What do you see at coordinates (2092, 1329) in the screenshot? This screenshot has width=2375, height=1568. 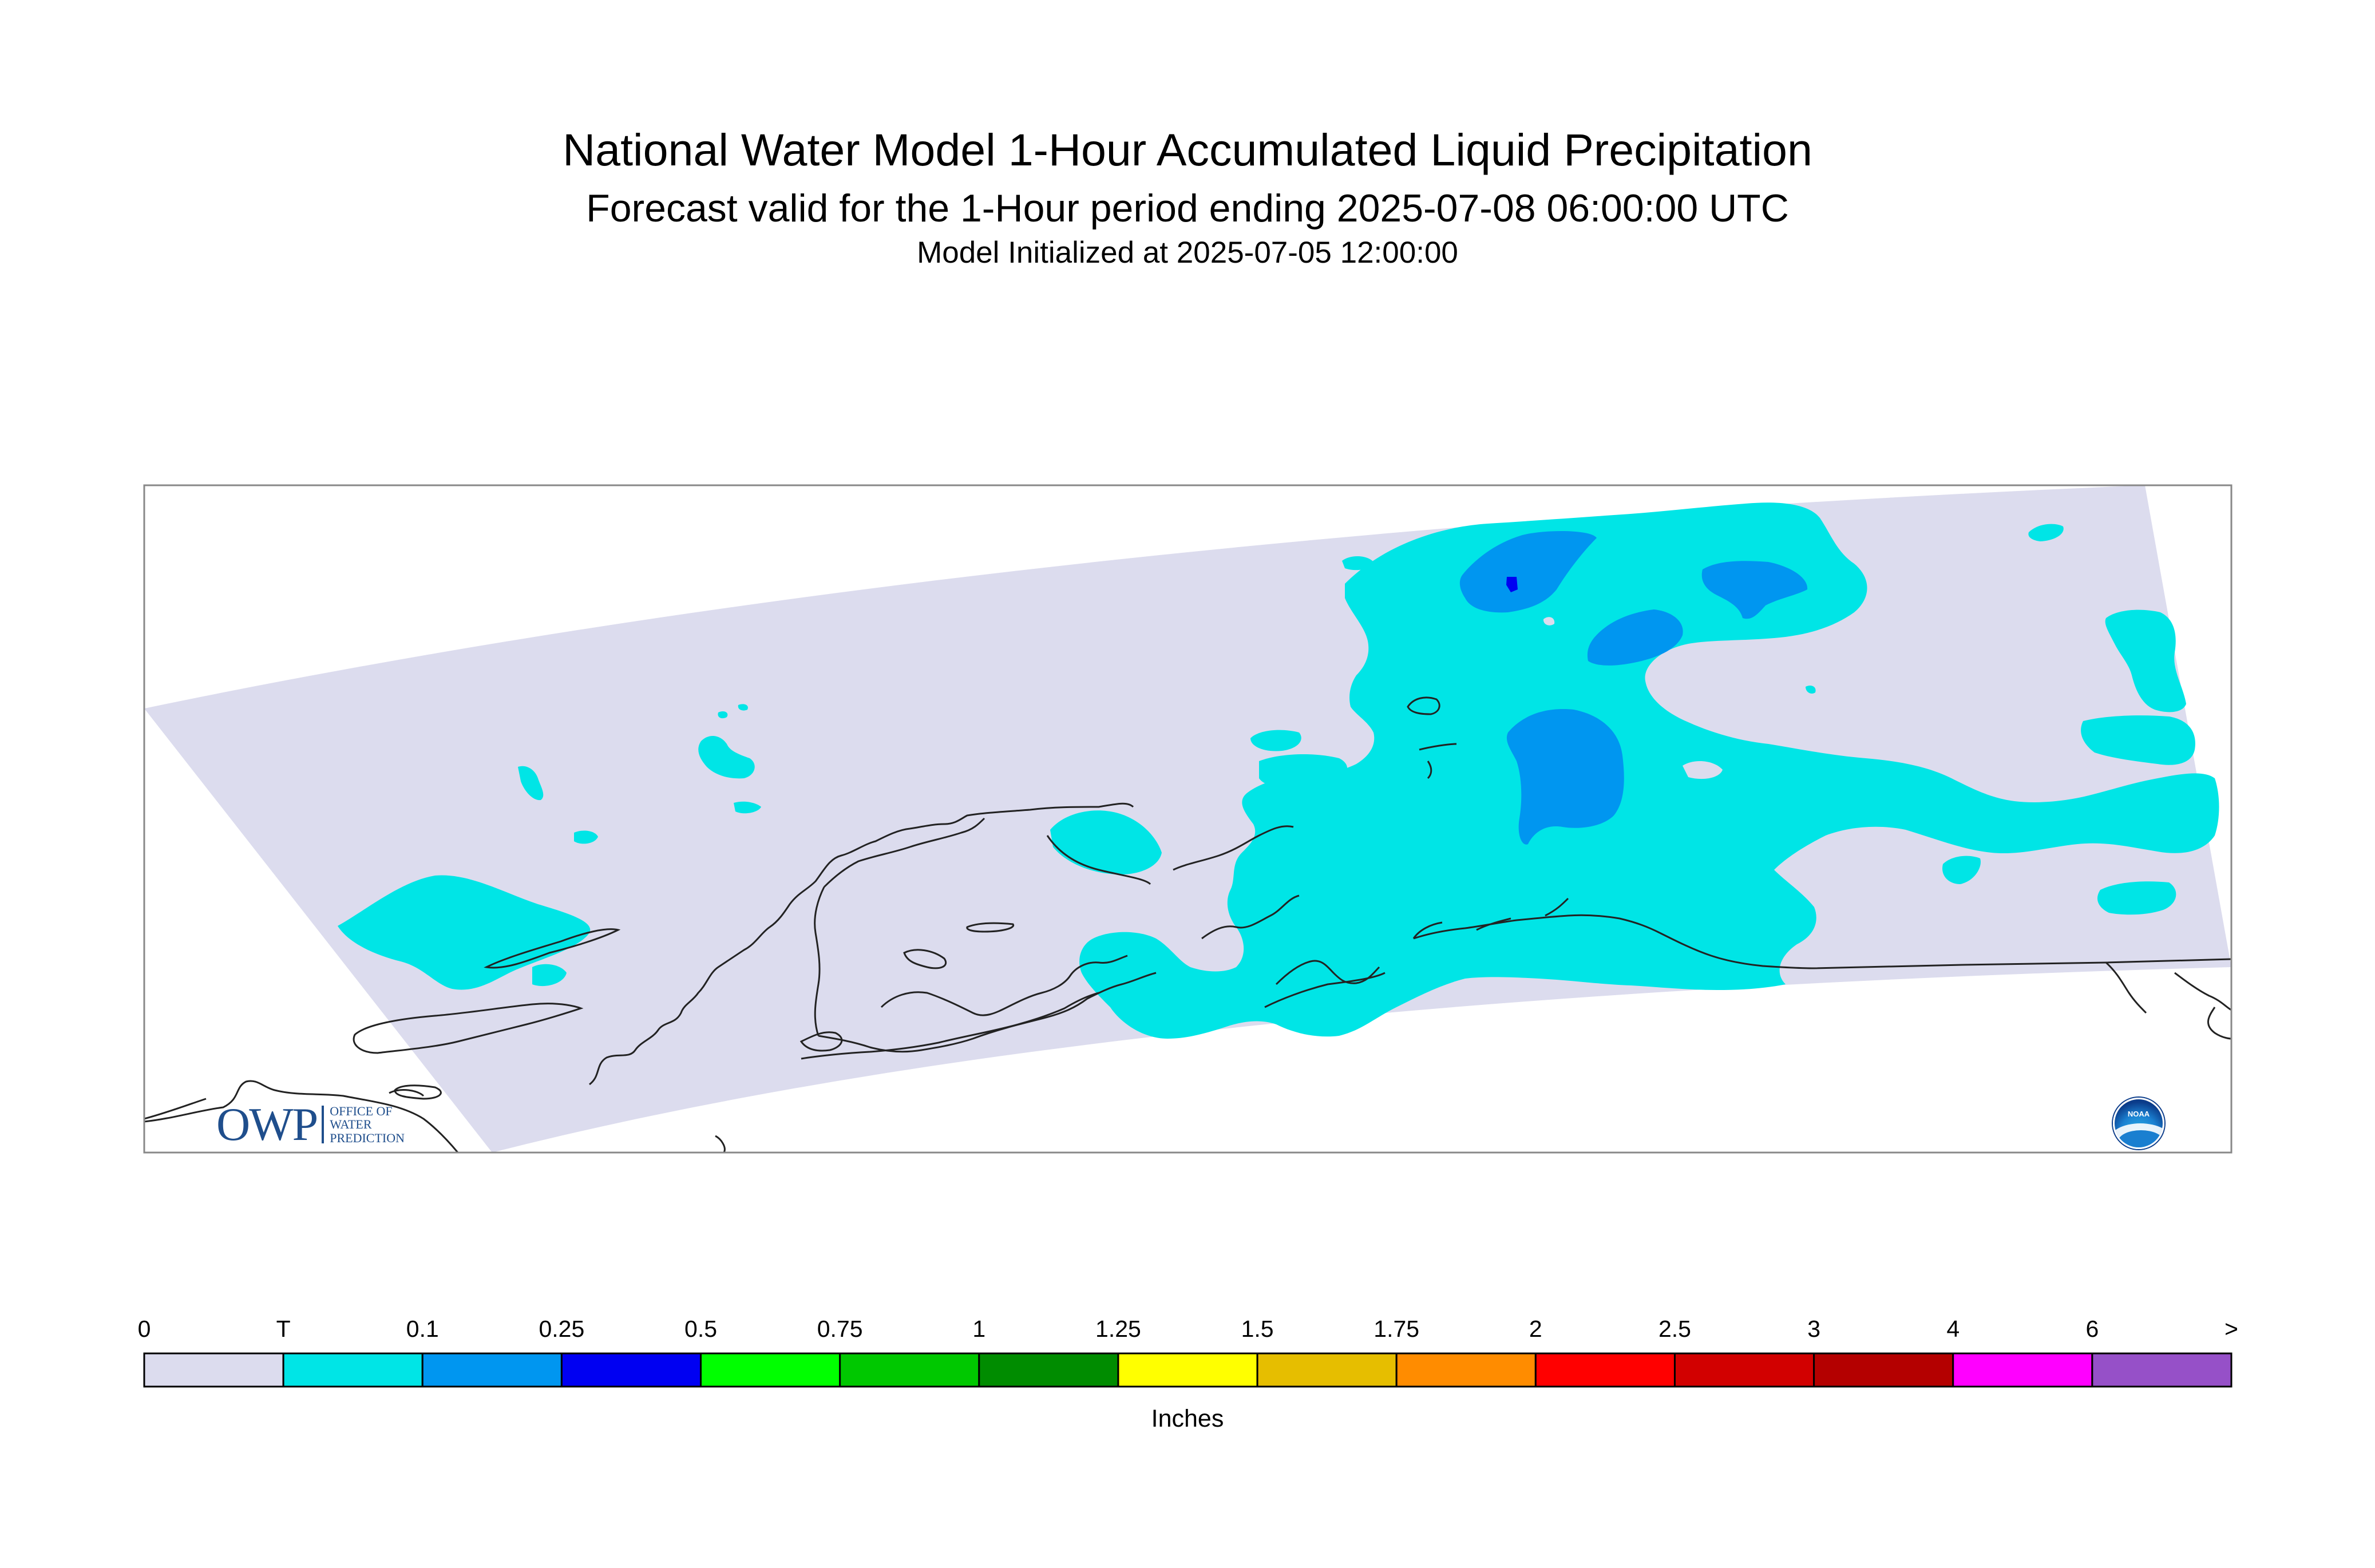 I see `legend-tick-label: 6` at bounding box center [2092, 1329].